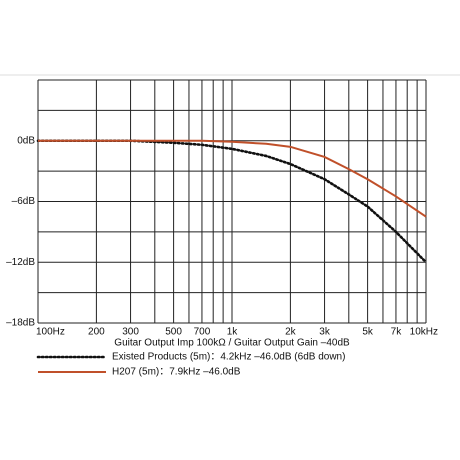  Describe the element at coordinates (26, 140) in the screenshot. I see `y-tick-label: 0dB` at that location.